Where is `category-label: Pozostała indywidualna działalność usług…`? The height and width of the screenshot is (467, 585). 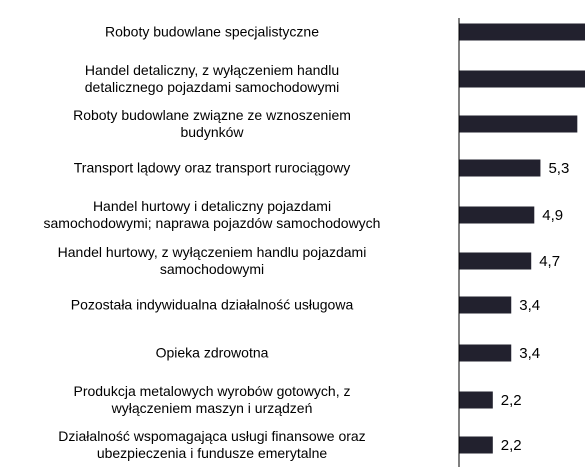
category-label: Pozostała indywidualna działalność usług… is located at coordinates (212, 304).